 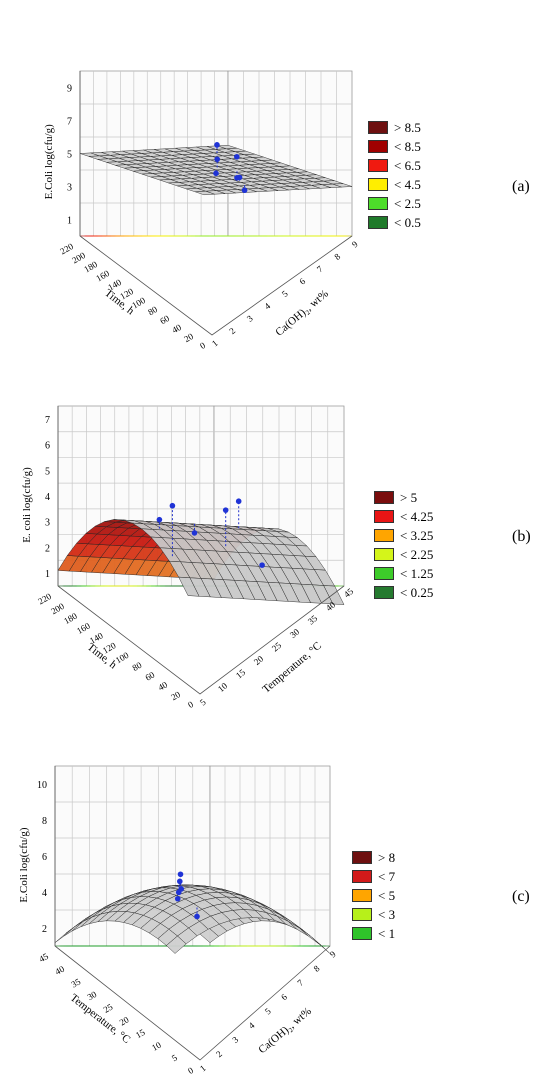 I want to click on legend-label: < 3, so click(x=387, y=914).